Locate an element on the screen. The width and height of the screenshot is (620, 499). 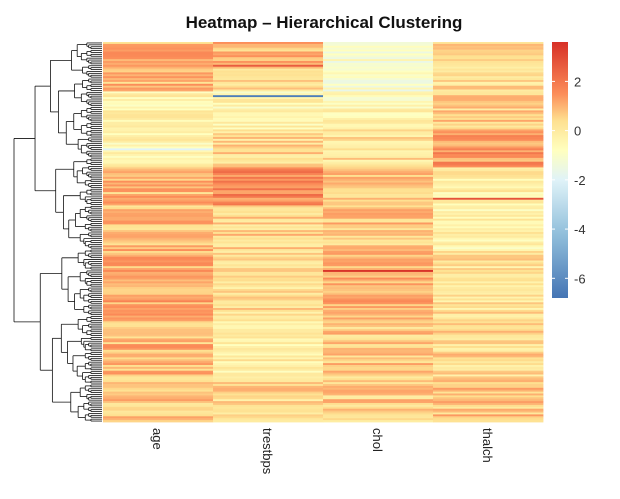
column-label-trestbps: trestbps is located at coordinates (267, 451).